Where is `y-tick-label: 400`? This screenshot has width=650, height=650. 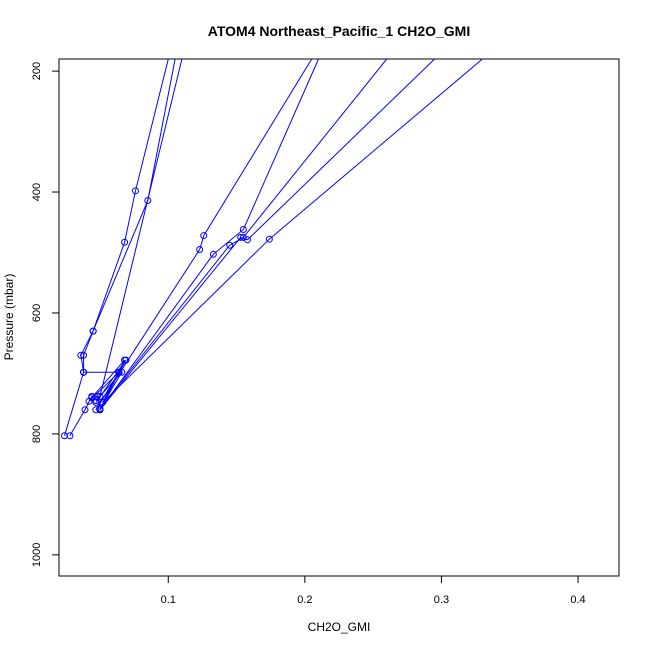
y-tick-label: 400 is located at coordinates (37, 192).